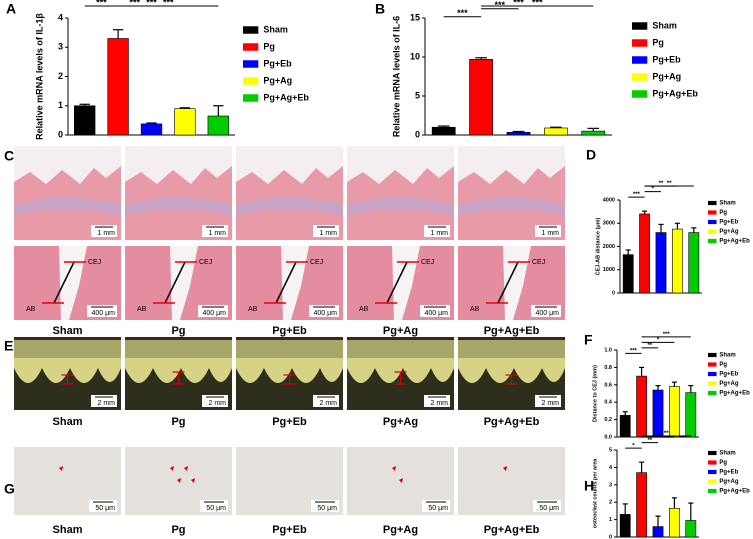 The width and height of the screenshot is (753, 539). What do you see at coordinates (11, 9) in the screenshot?
I see `panel-letter: A` at bounding box center [11, 9].